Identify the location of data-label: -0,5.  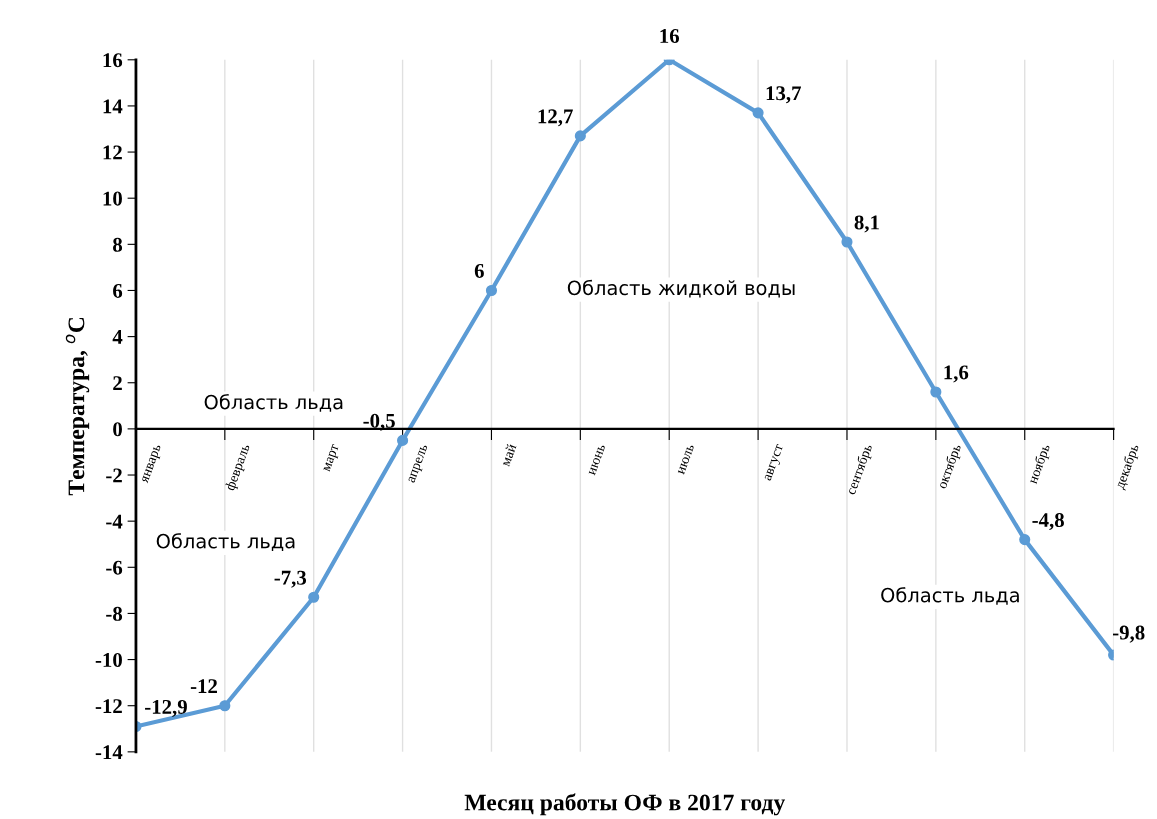
(379, 422).